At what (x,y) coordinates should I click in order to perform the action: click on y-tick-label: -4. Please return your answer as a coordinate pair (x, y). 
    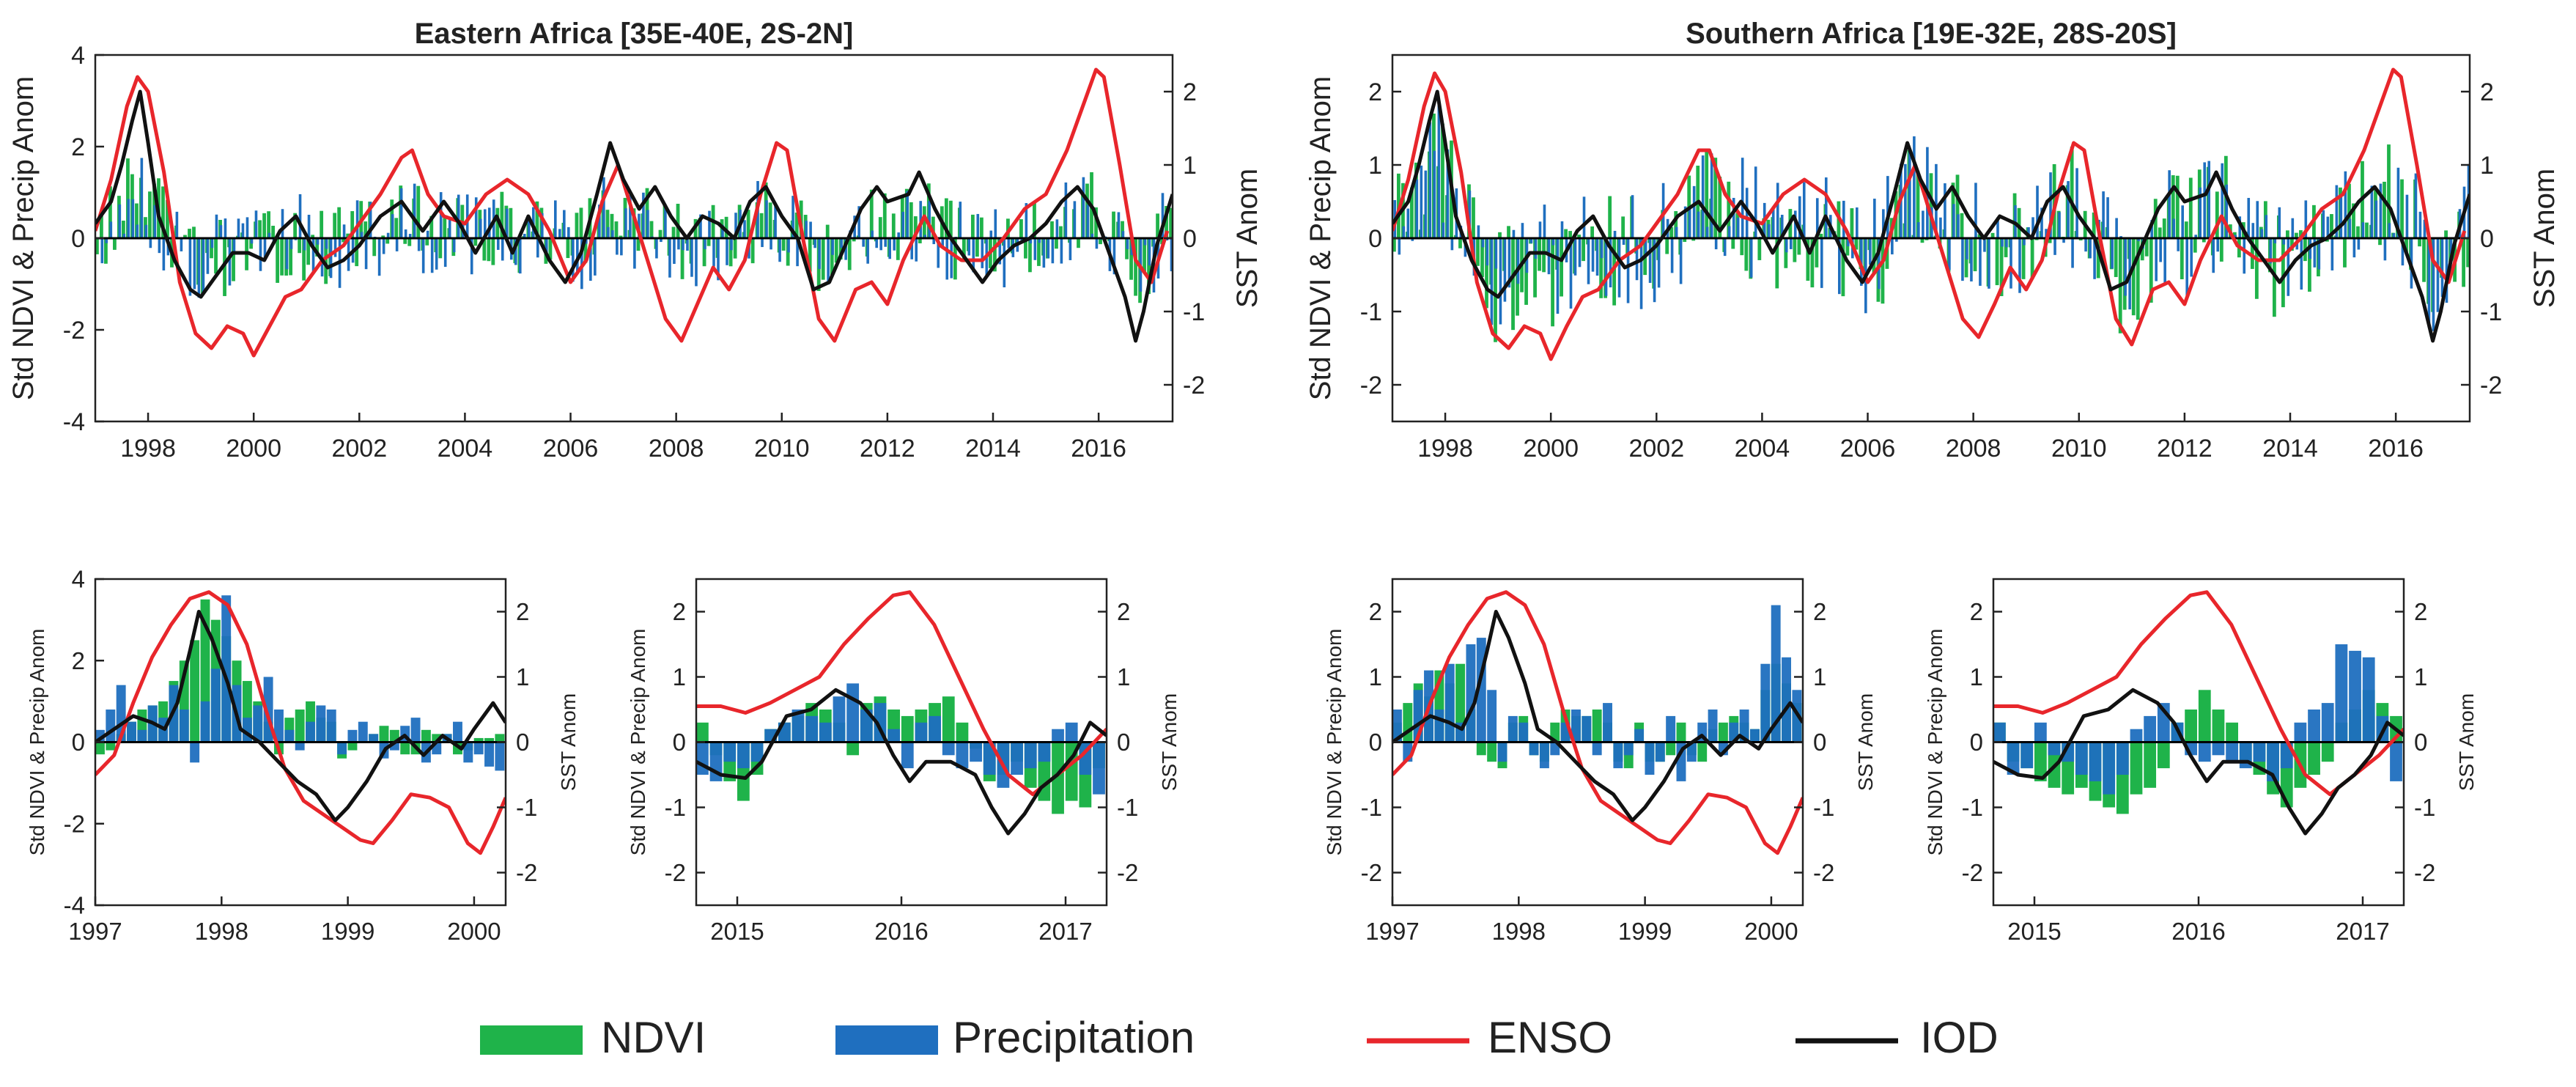
    Looking at the image, I should click on (74, 422).